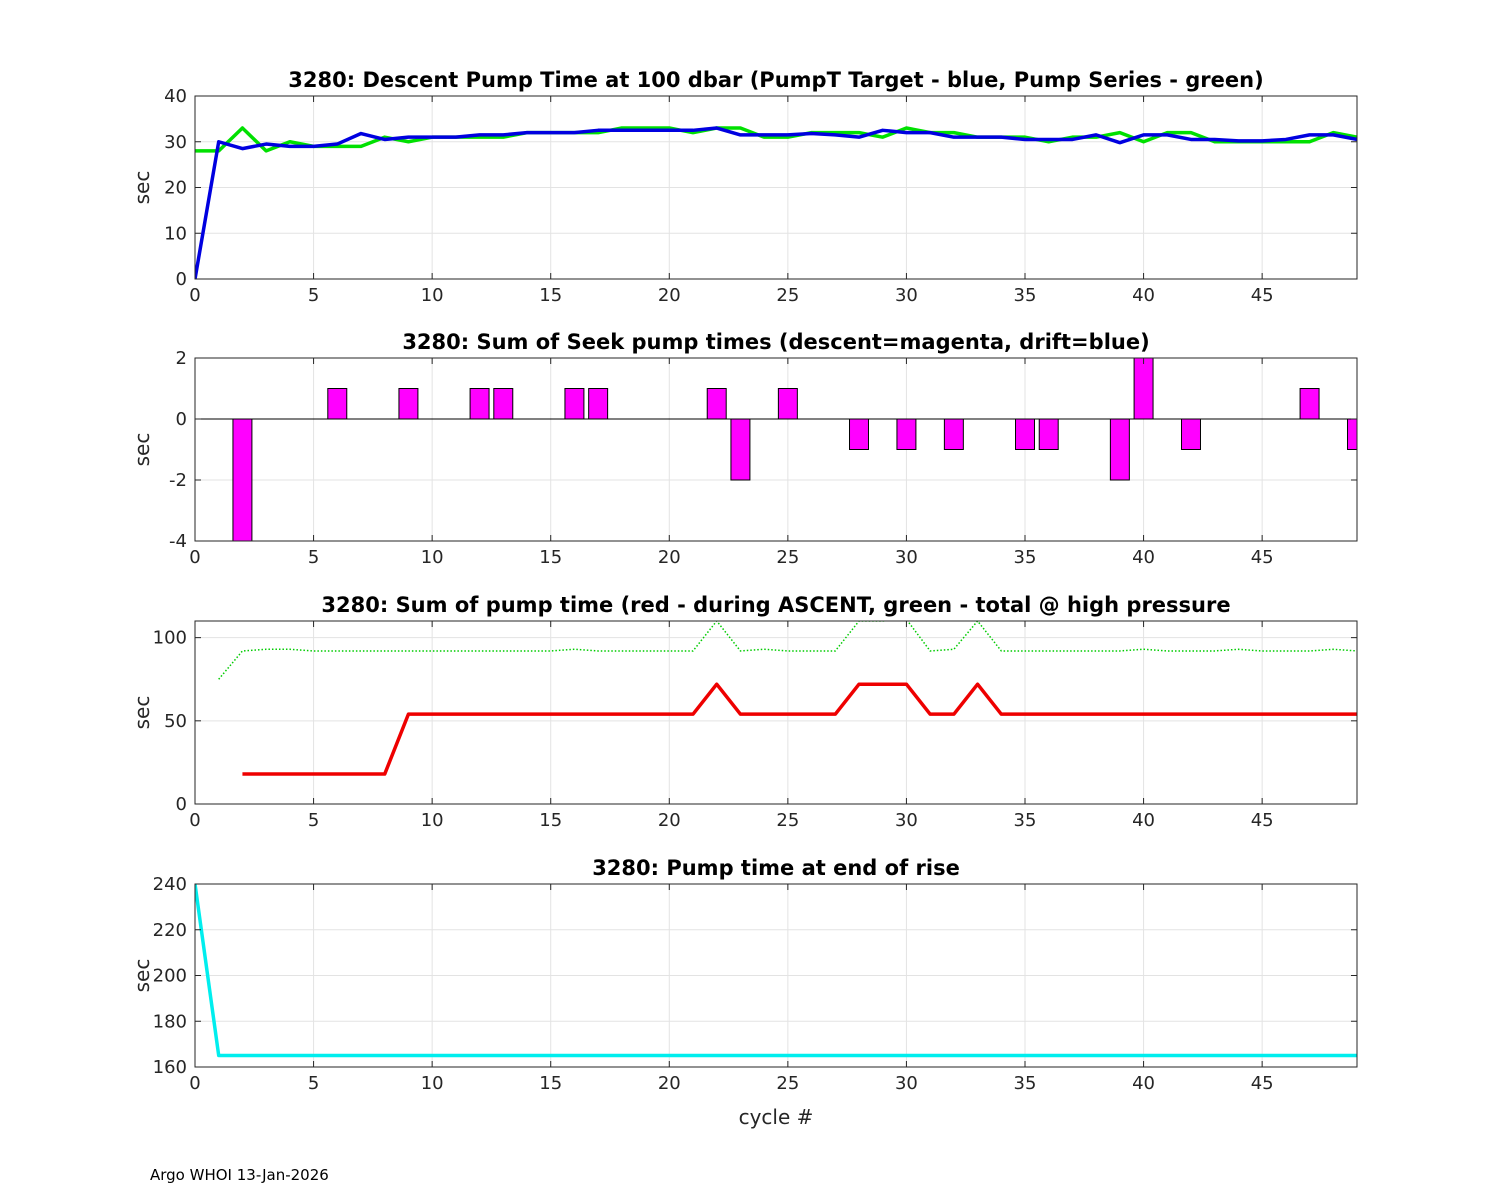 The height and width of the screenshot is (1200, 1500). I want to click on y-tick-label: 30, so click(175, 142).